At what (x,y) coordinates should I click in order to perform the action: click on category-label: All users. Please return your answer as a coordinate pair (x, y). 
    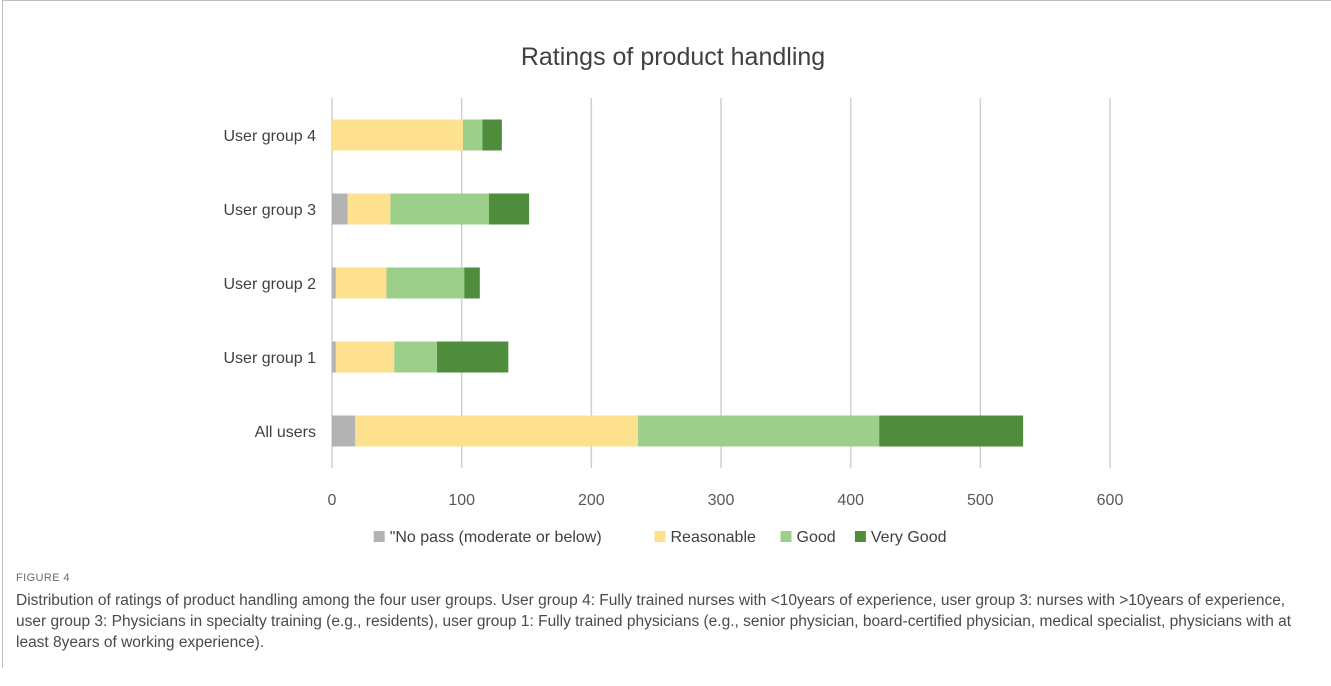
    Looking at the image, I should click on (285, 432).